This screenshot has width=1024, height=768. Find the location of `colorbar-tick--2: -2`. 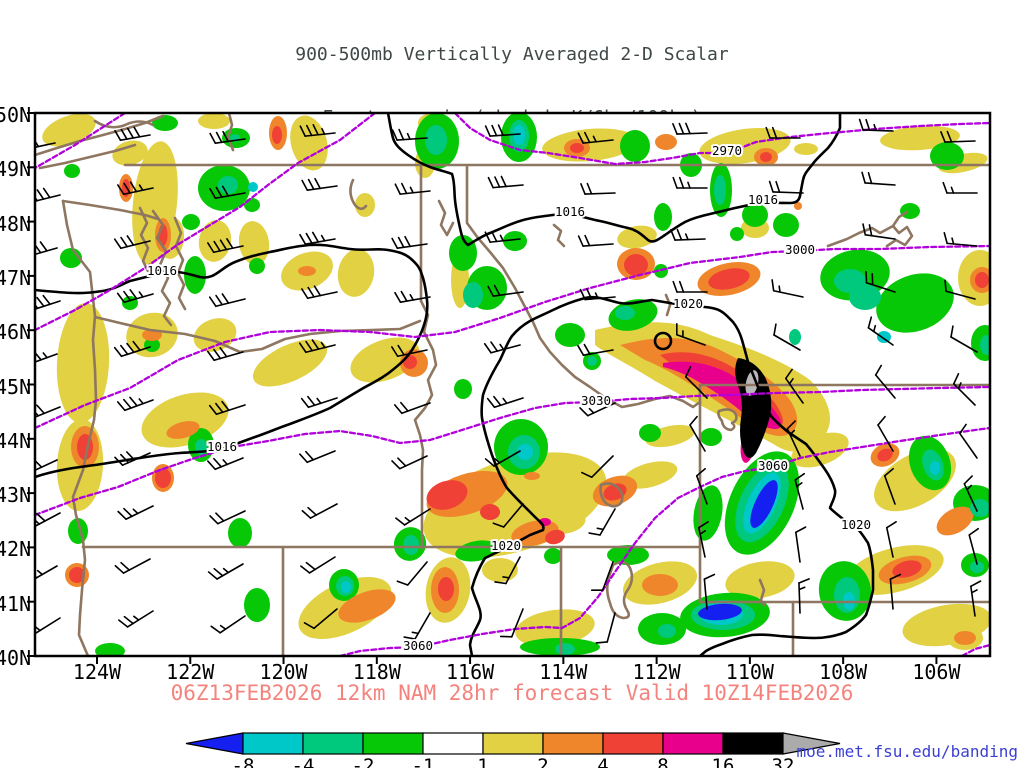

colorbar-tick--2: -2 is located at coordinates (363, 761).